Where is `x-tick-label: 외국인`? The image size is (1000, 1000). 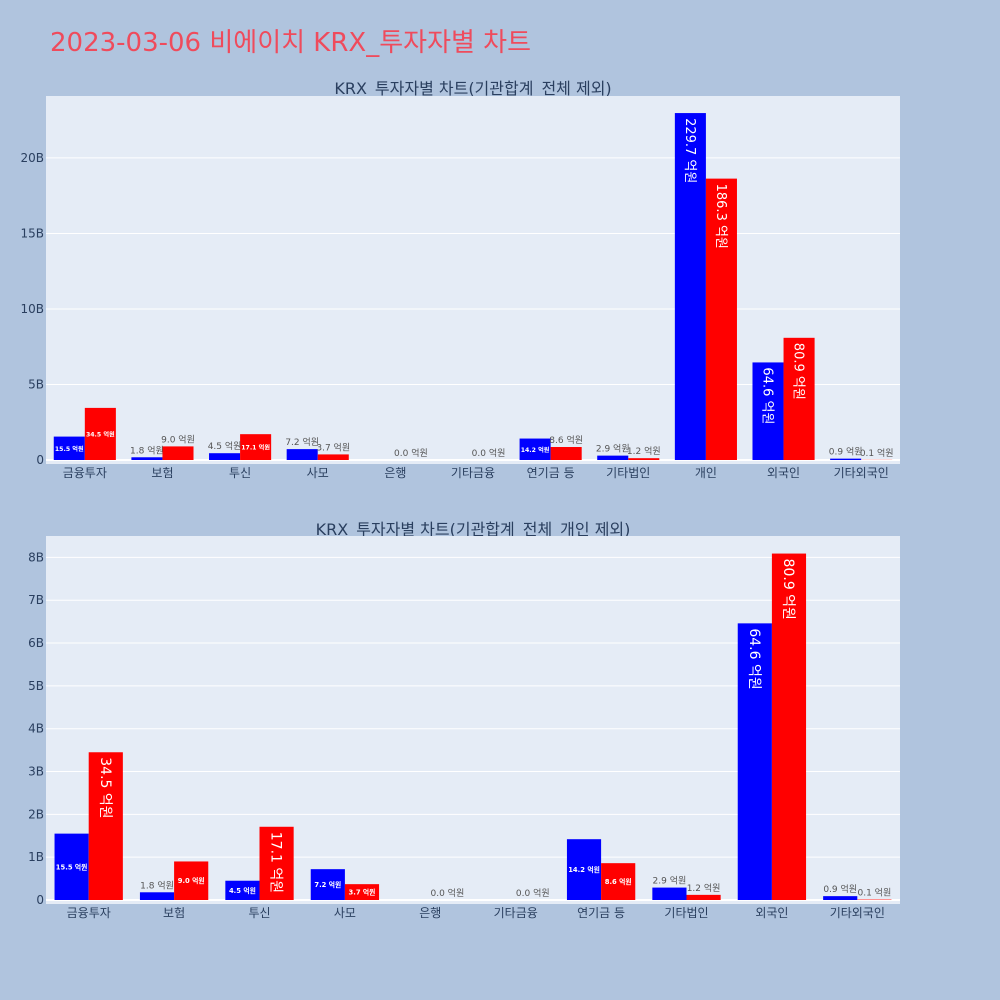
x-tick-label: 외국인 is located at coordinates (783, 473).